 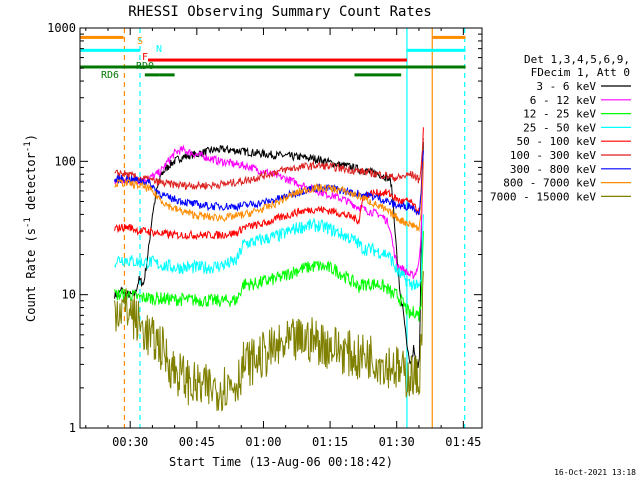 I want to click on y-tick-label: 1000, so click(x=61, y=28).